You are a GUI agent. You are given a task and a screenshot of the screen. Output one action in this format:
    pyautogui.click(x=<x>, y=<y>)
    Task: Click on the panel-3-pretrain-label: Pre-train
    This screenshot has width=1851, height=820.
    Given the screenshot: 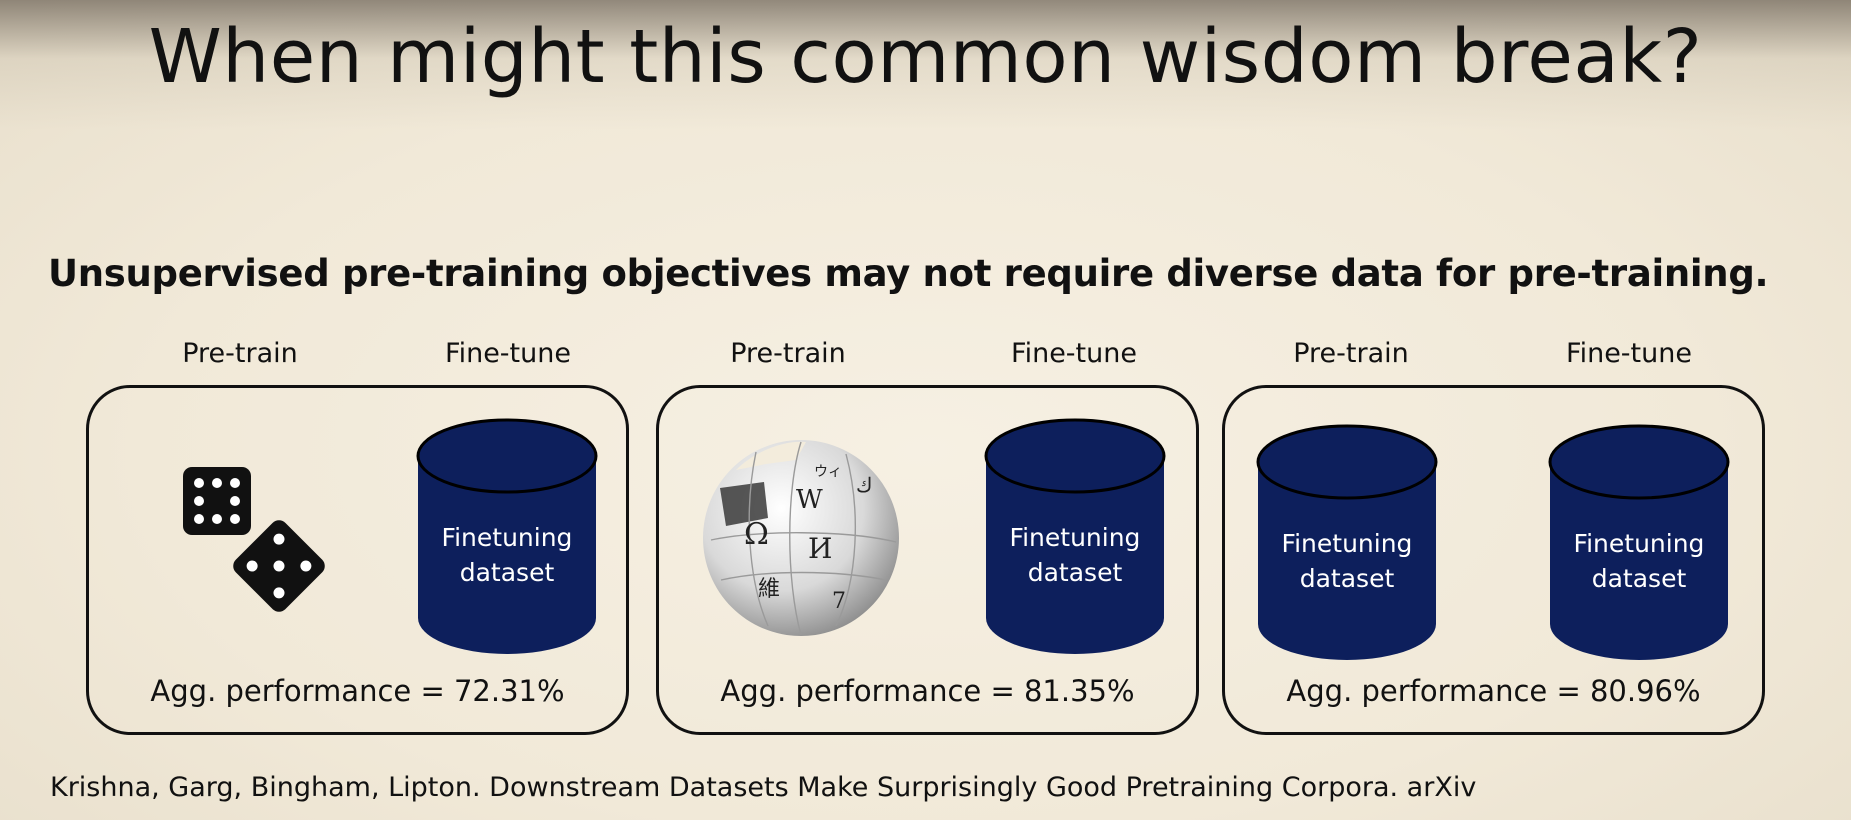 What is the action you would take?
    pyautogui.click(x=1351, y=353)
    